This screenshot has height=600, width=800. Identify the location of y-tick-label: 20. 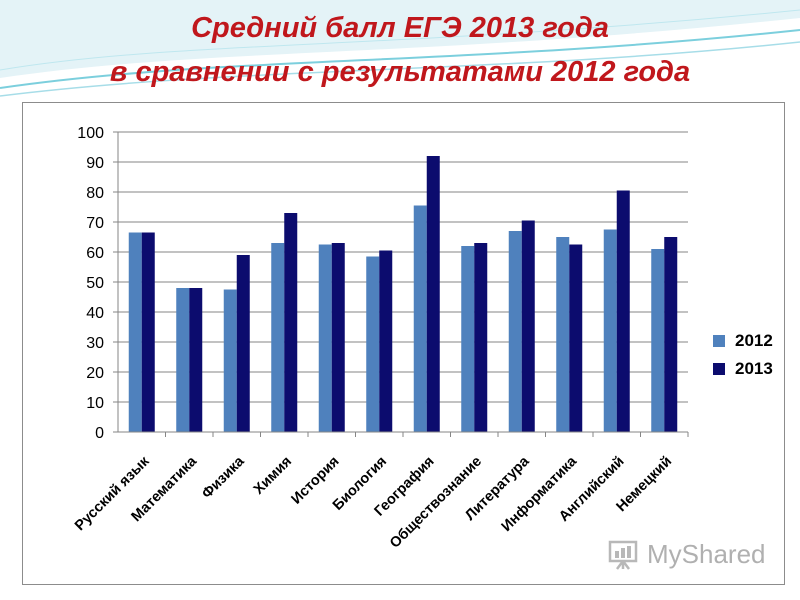
(95, 373).